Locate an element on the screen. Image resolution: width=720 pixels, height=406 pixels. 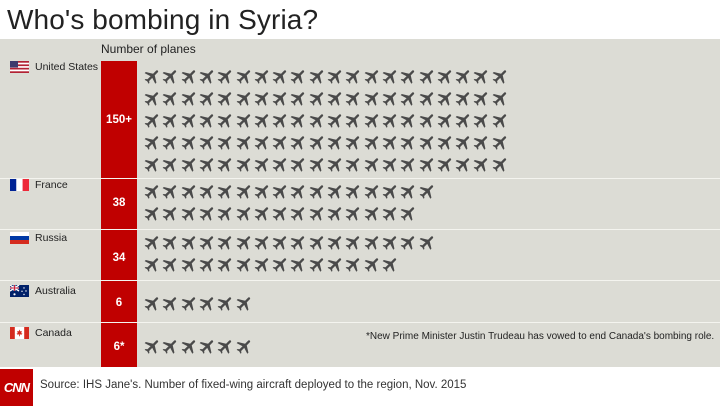
bar-russia is located at coordinates (119, 255).